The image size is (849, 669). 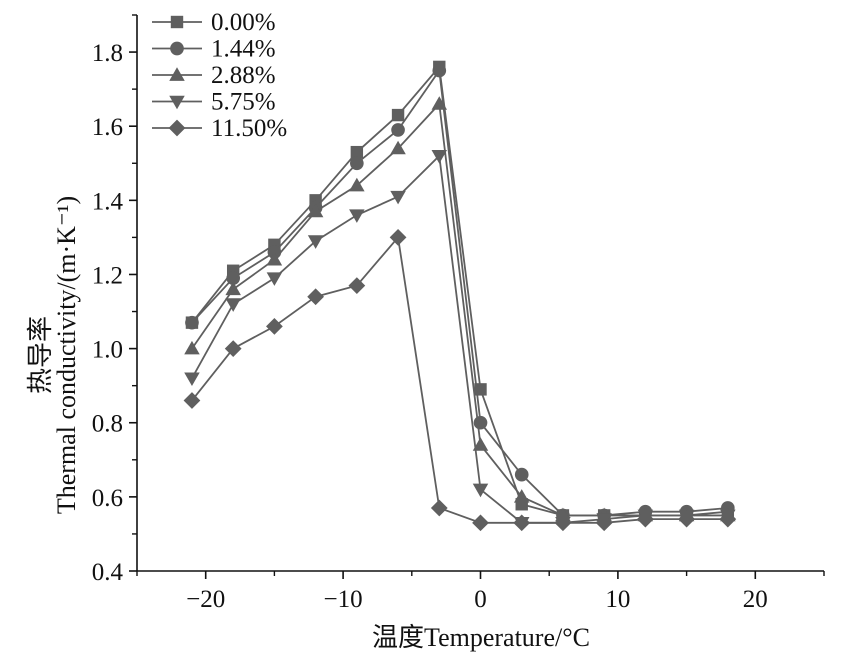 What do you see at coordinates (107, 127) in the screenshot?
I see `y-tick-label: 1.6` at bounding box center [107, 127].